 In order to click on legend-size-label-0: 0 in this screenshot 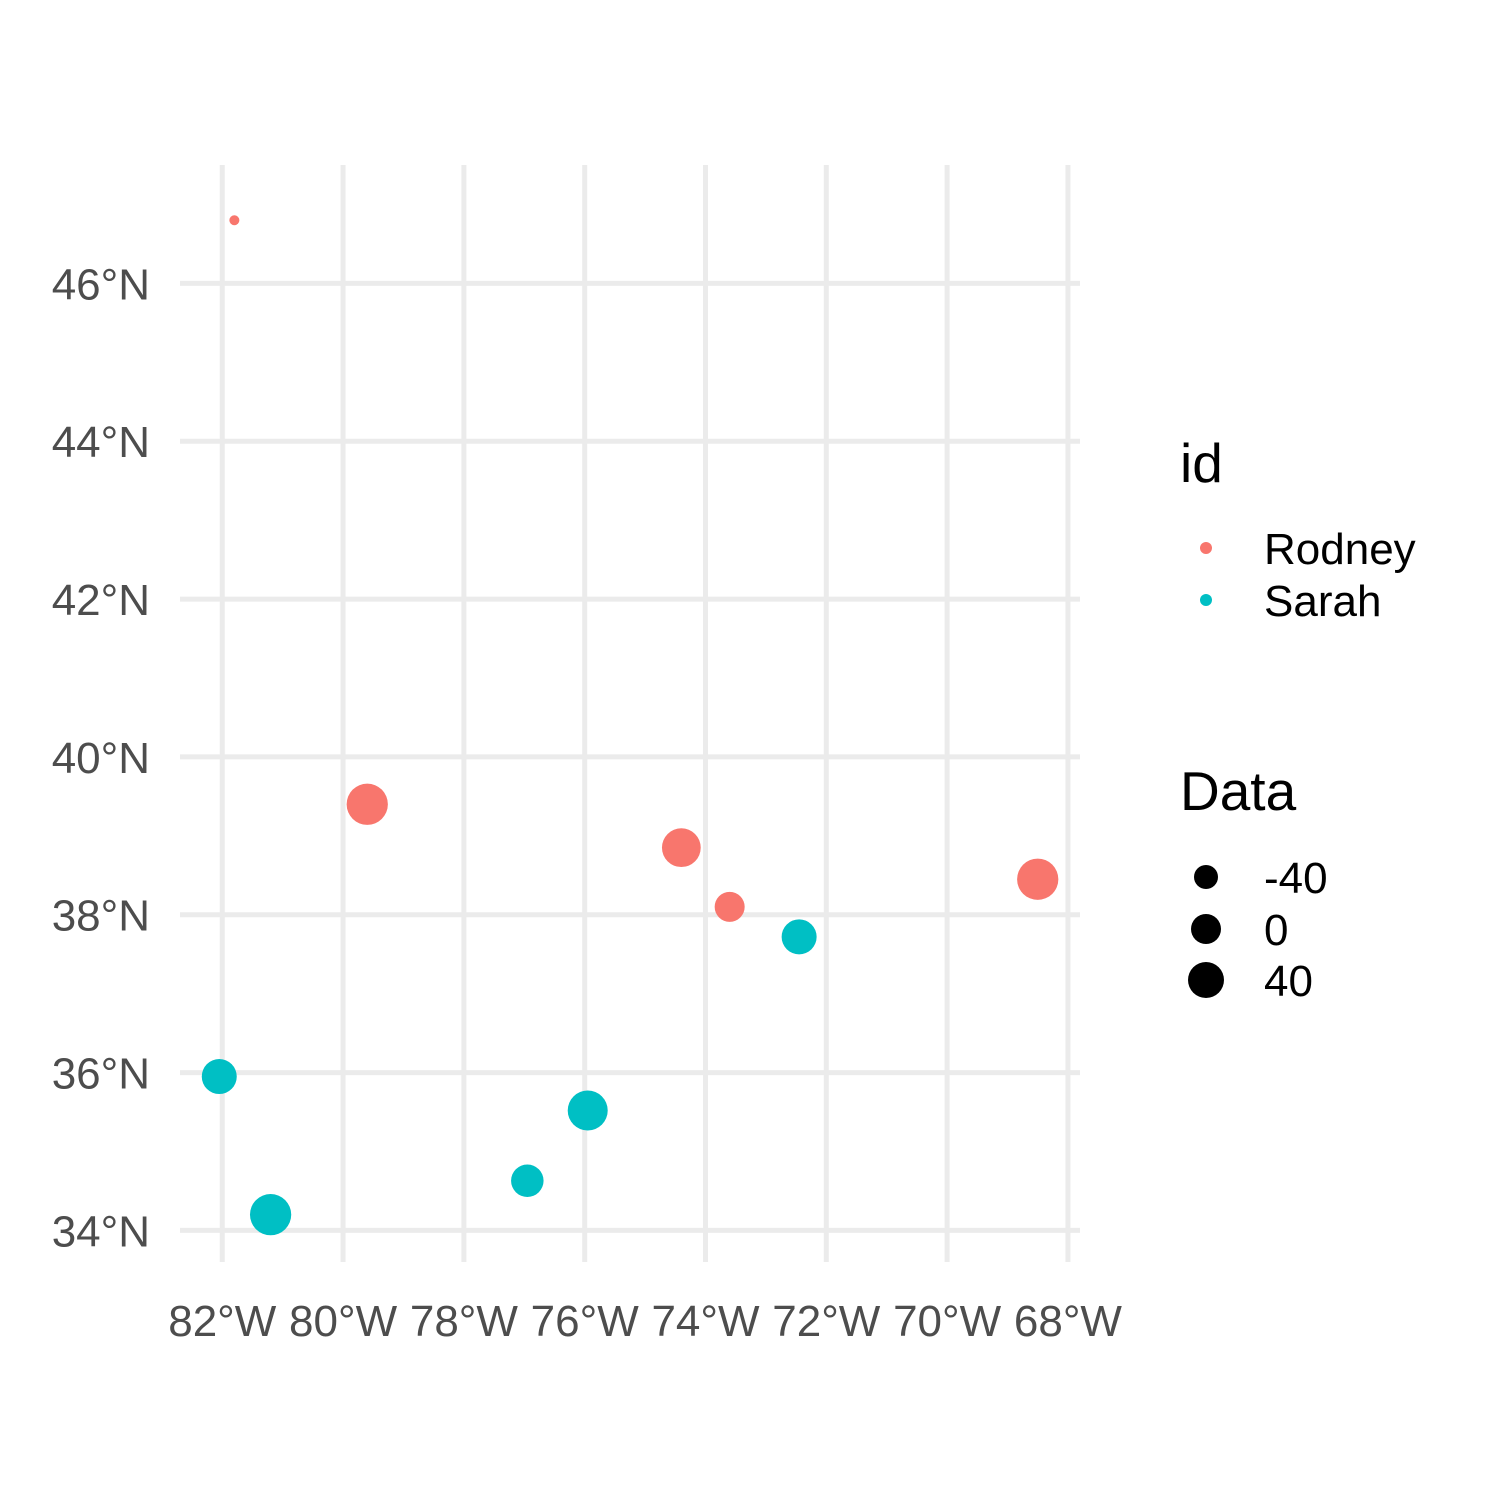, I will do `click(1276, 930)`.